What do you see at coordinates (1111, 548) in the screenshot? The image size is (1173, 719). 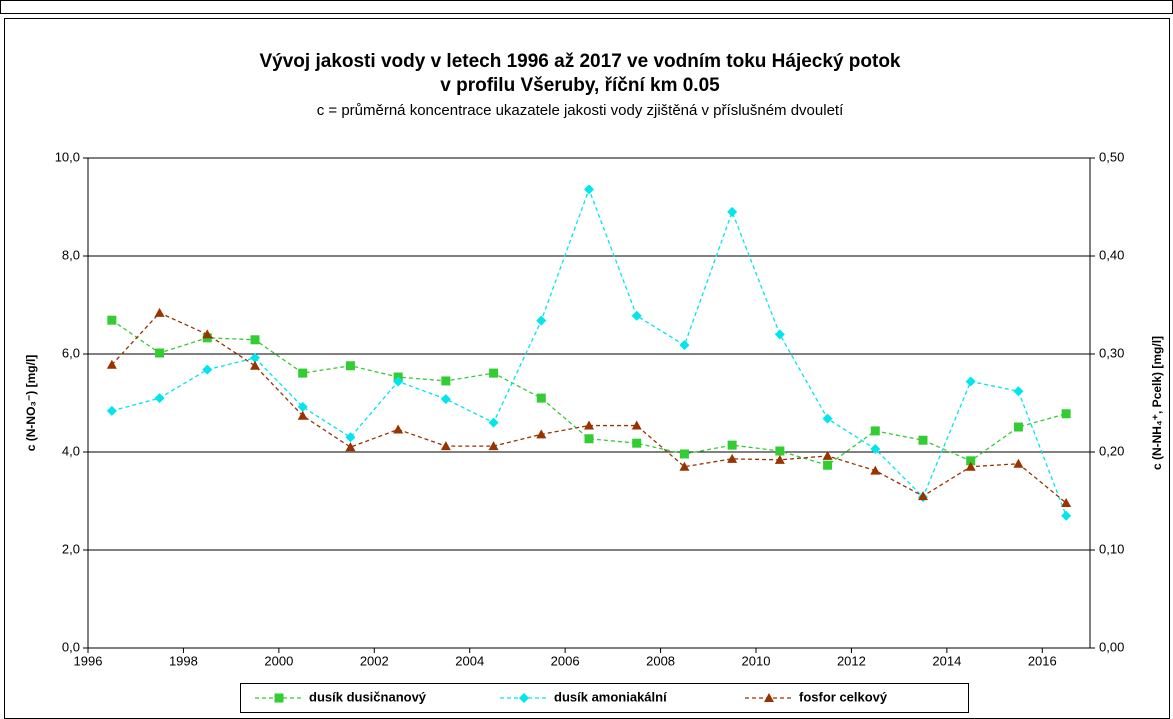 I see `y2-tick-label: 0,10` at bounding box center [1111, 548].